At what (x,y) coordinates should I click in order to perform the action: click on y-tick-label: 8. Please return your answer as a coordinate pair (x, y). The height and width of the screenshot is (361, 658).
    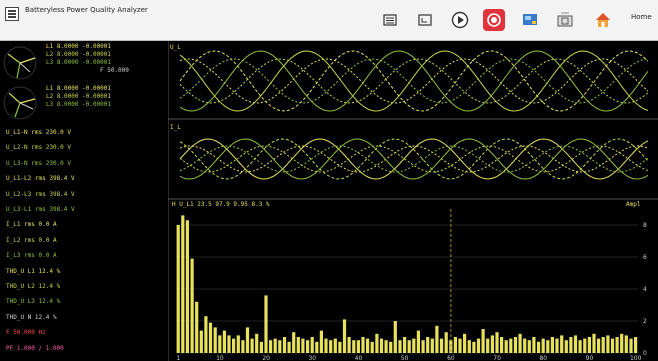
    Looking at the image, I should click on (645, 225).